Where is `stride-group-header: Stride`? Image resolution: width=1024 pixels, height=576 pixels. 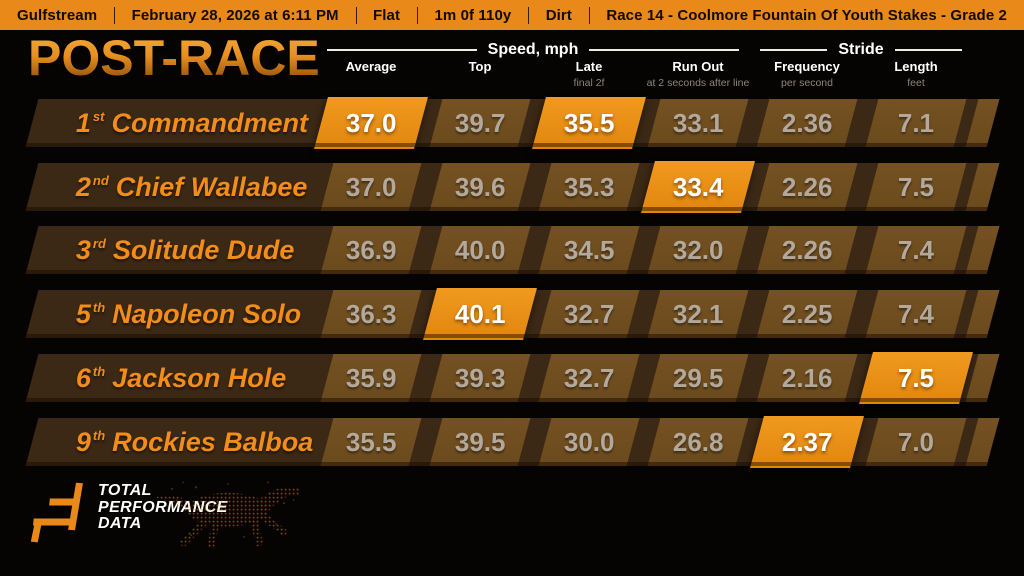 stride-group-header: Stride is located at coordinates (861, 50).